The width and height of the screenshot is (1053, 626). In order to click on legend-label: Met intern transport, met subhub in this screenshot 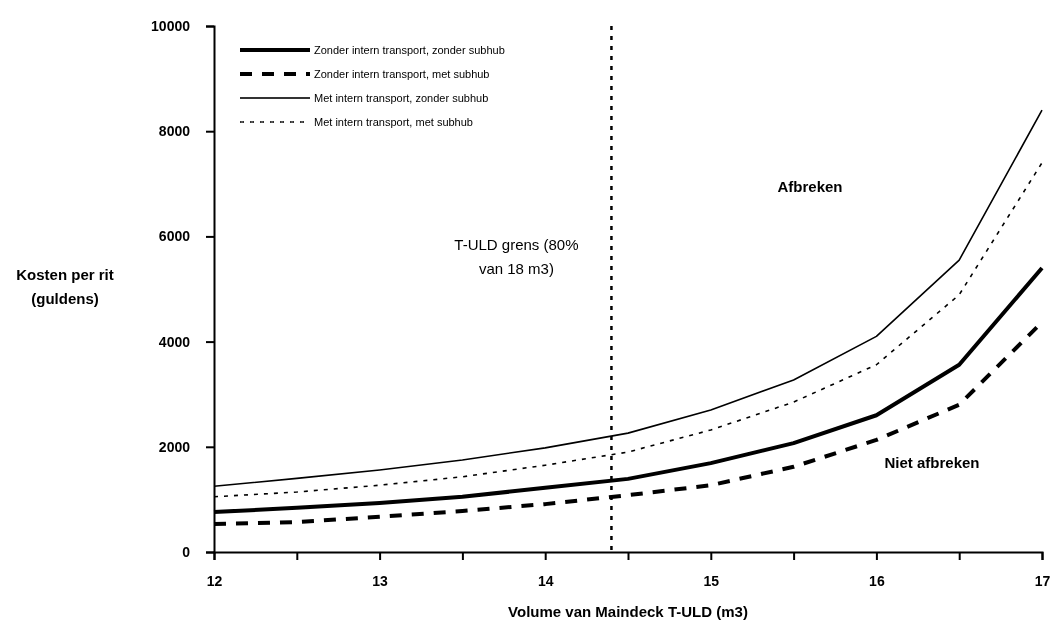, I will do `click(393, 122)`.